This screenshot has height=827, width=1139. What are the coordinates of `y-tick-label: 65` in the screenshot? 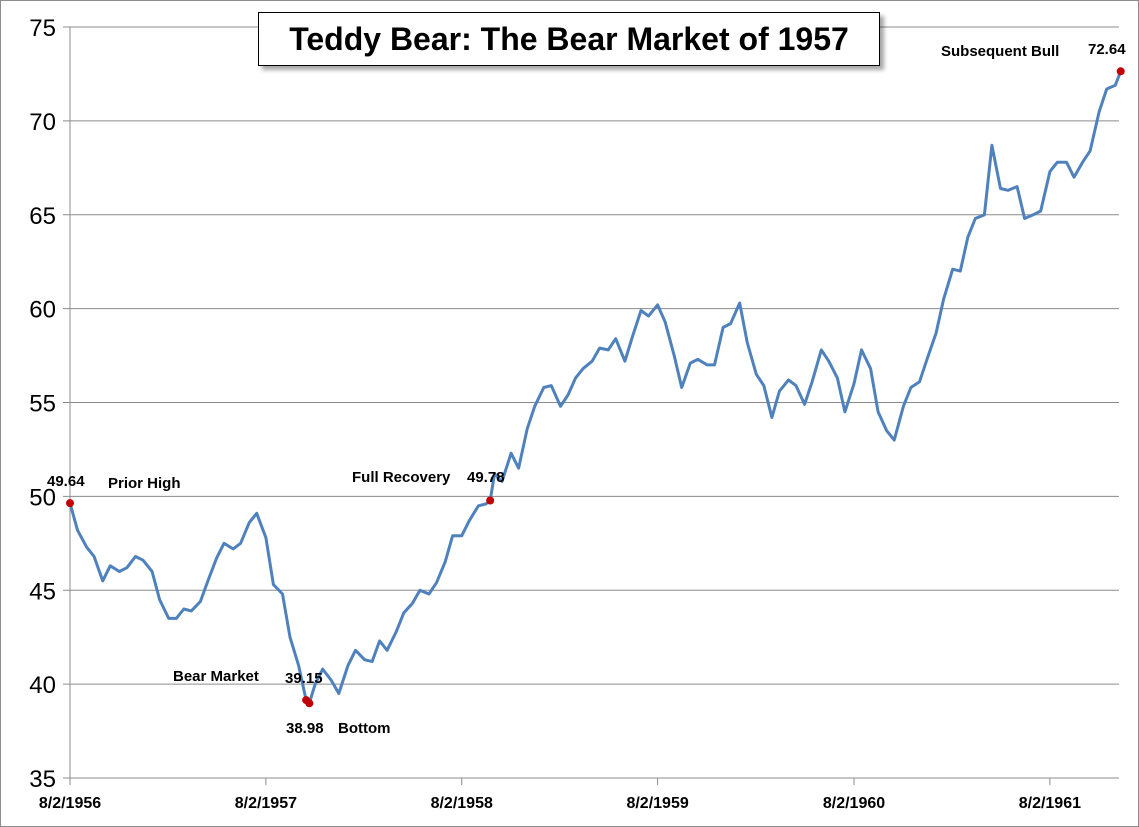 It's located at (42, 216).